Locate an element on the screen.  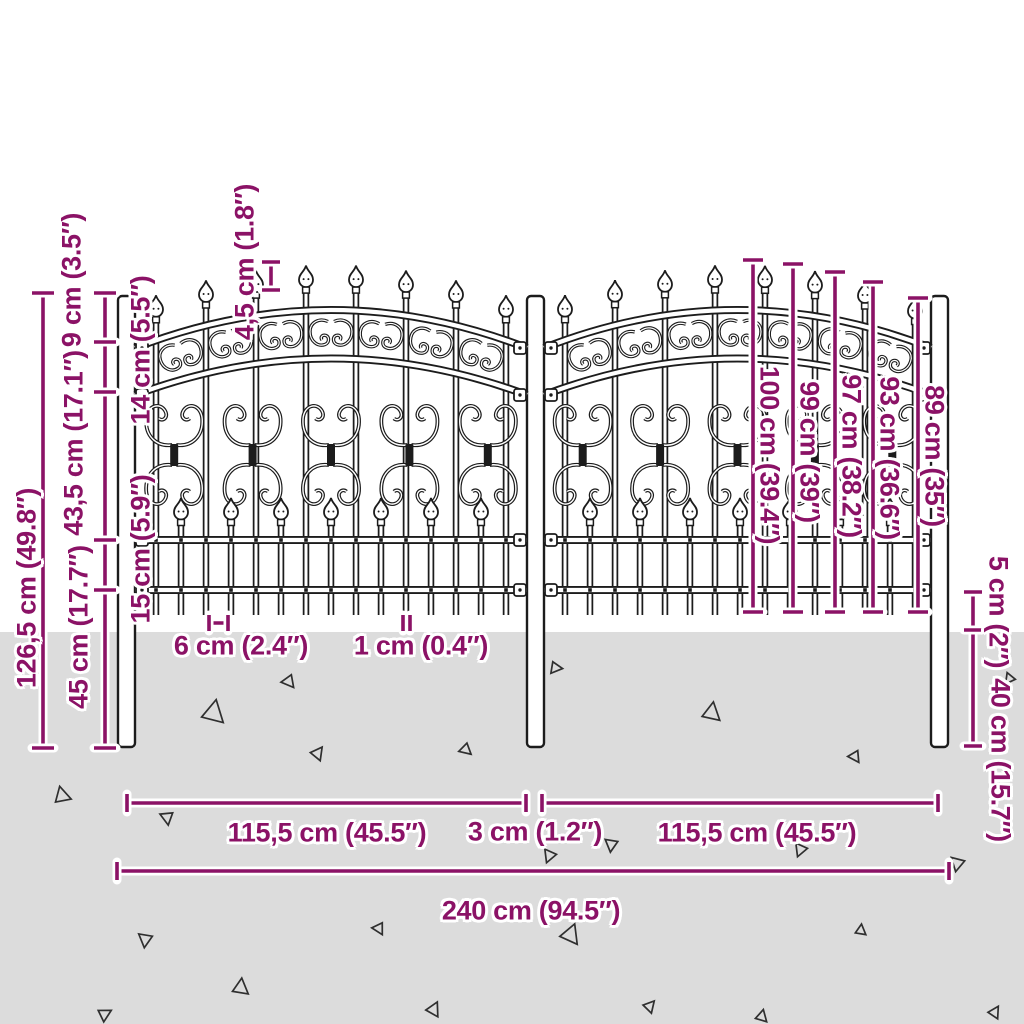
dim-label-picket-100: 100 cm (39.4″) is located at coordinates (769, 455).